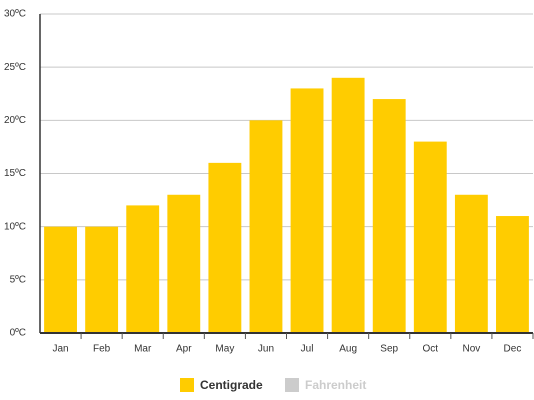  Describe the element at coordinates (266, 349) in the screenshot. I see `x-tick-label: Jun` at that location.